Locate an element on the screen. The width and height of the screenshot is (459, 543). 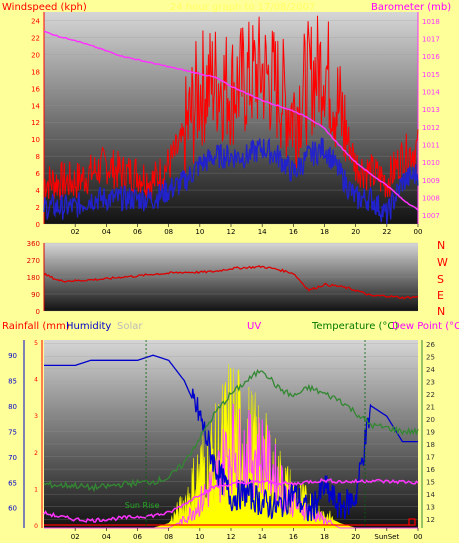
temperature-axis-label: Temperature (°C) is located at coordinates (355, 326).